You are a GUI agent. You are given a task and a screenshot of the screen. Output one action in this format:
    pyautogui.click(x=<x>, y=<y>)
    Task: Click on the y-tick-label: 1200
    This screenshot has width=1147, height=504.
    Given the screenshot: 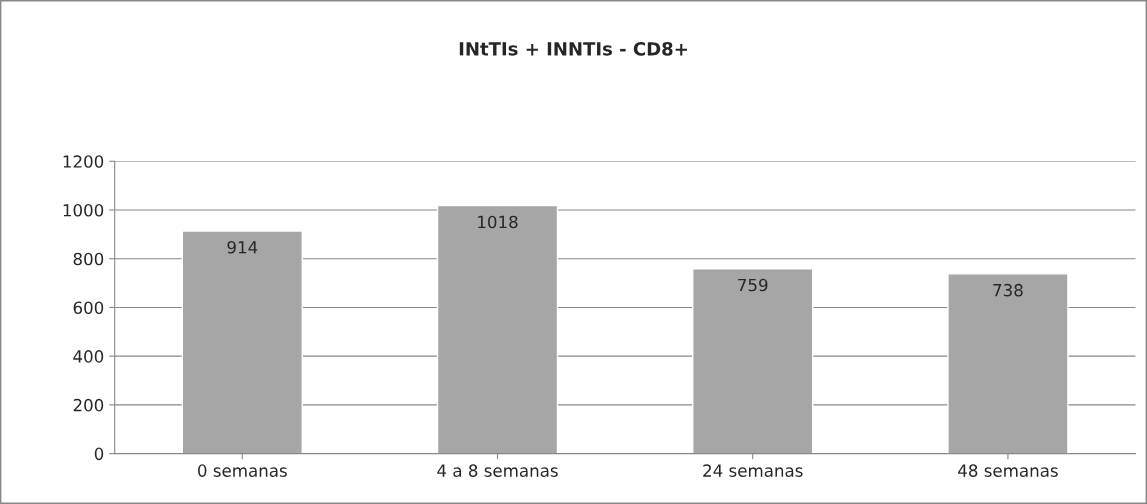 What is the action you would take?
    pyautogui.click(x=83, y=161)
    